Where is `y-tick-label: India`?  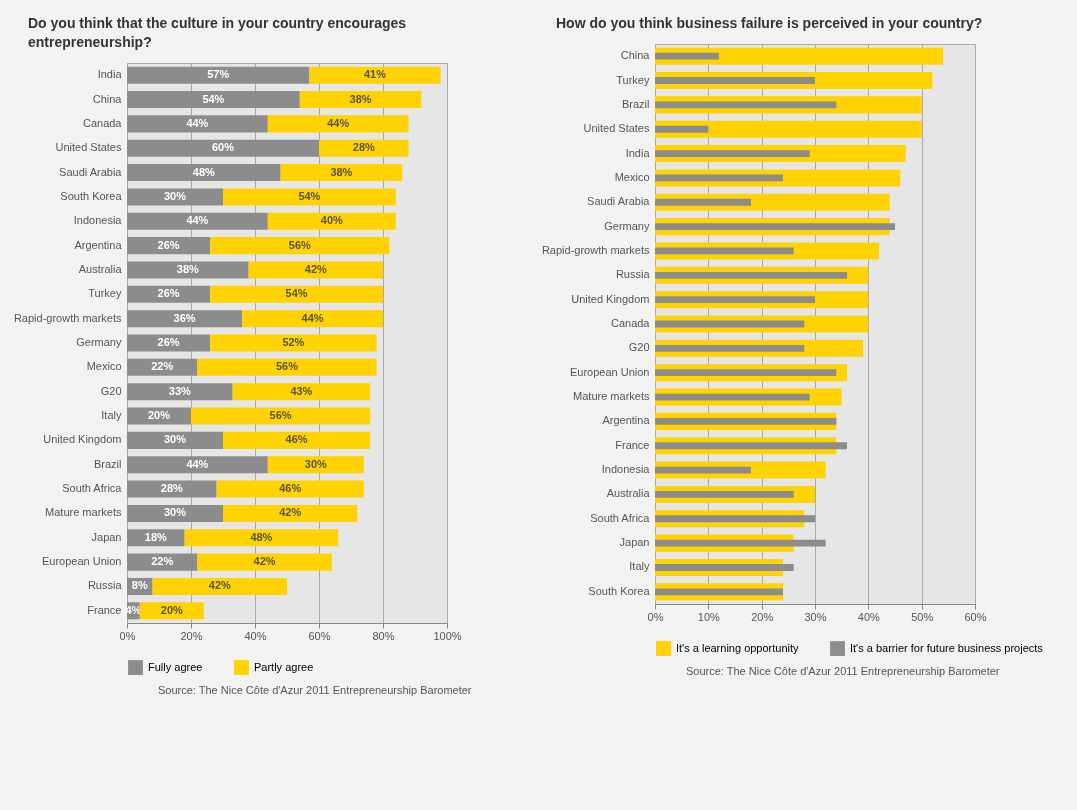
y-tick-label: India is located at coordinates (110, 73).